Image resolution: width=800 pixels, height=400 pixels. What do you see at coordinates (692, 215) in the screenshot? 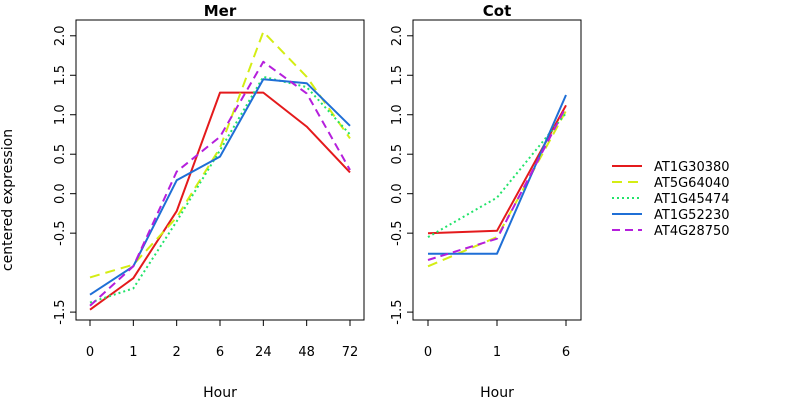
I see `legend-label: AT1G52230` at bounding box center [692, 215].